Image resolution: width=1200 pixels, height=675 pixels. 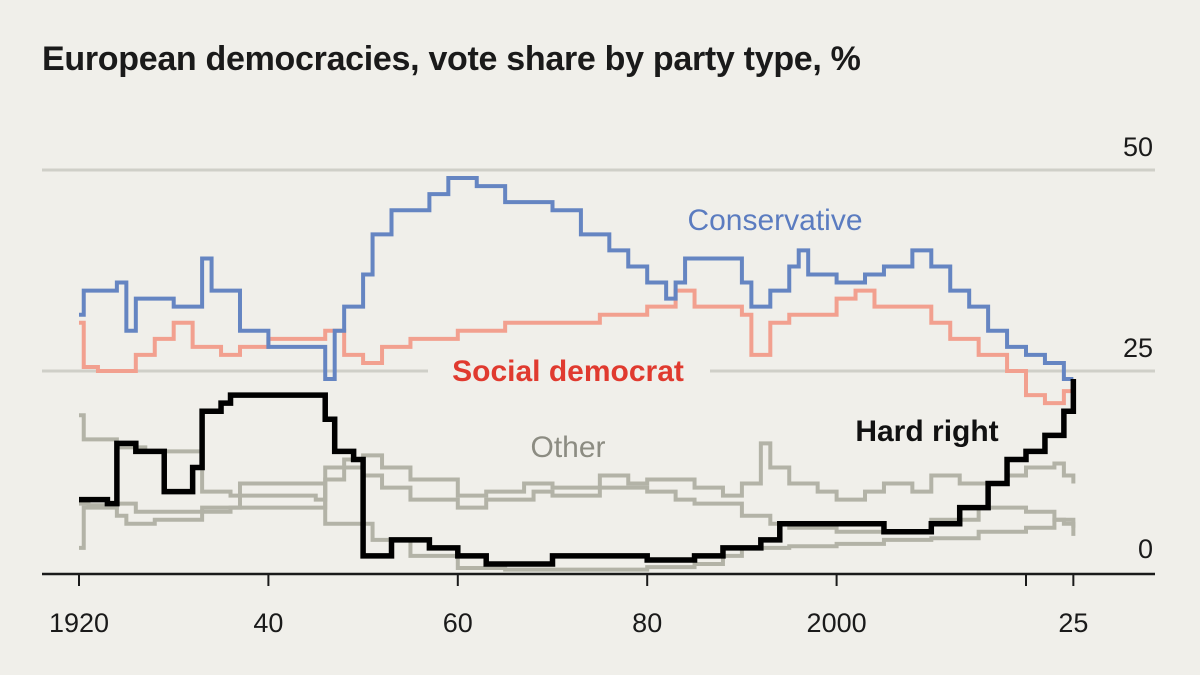 What do you see at coordinates (567, 447) in the screenshot?
I see `series-label-other: Other` at bounding box center [567, 447].